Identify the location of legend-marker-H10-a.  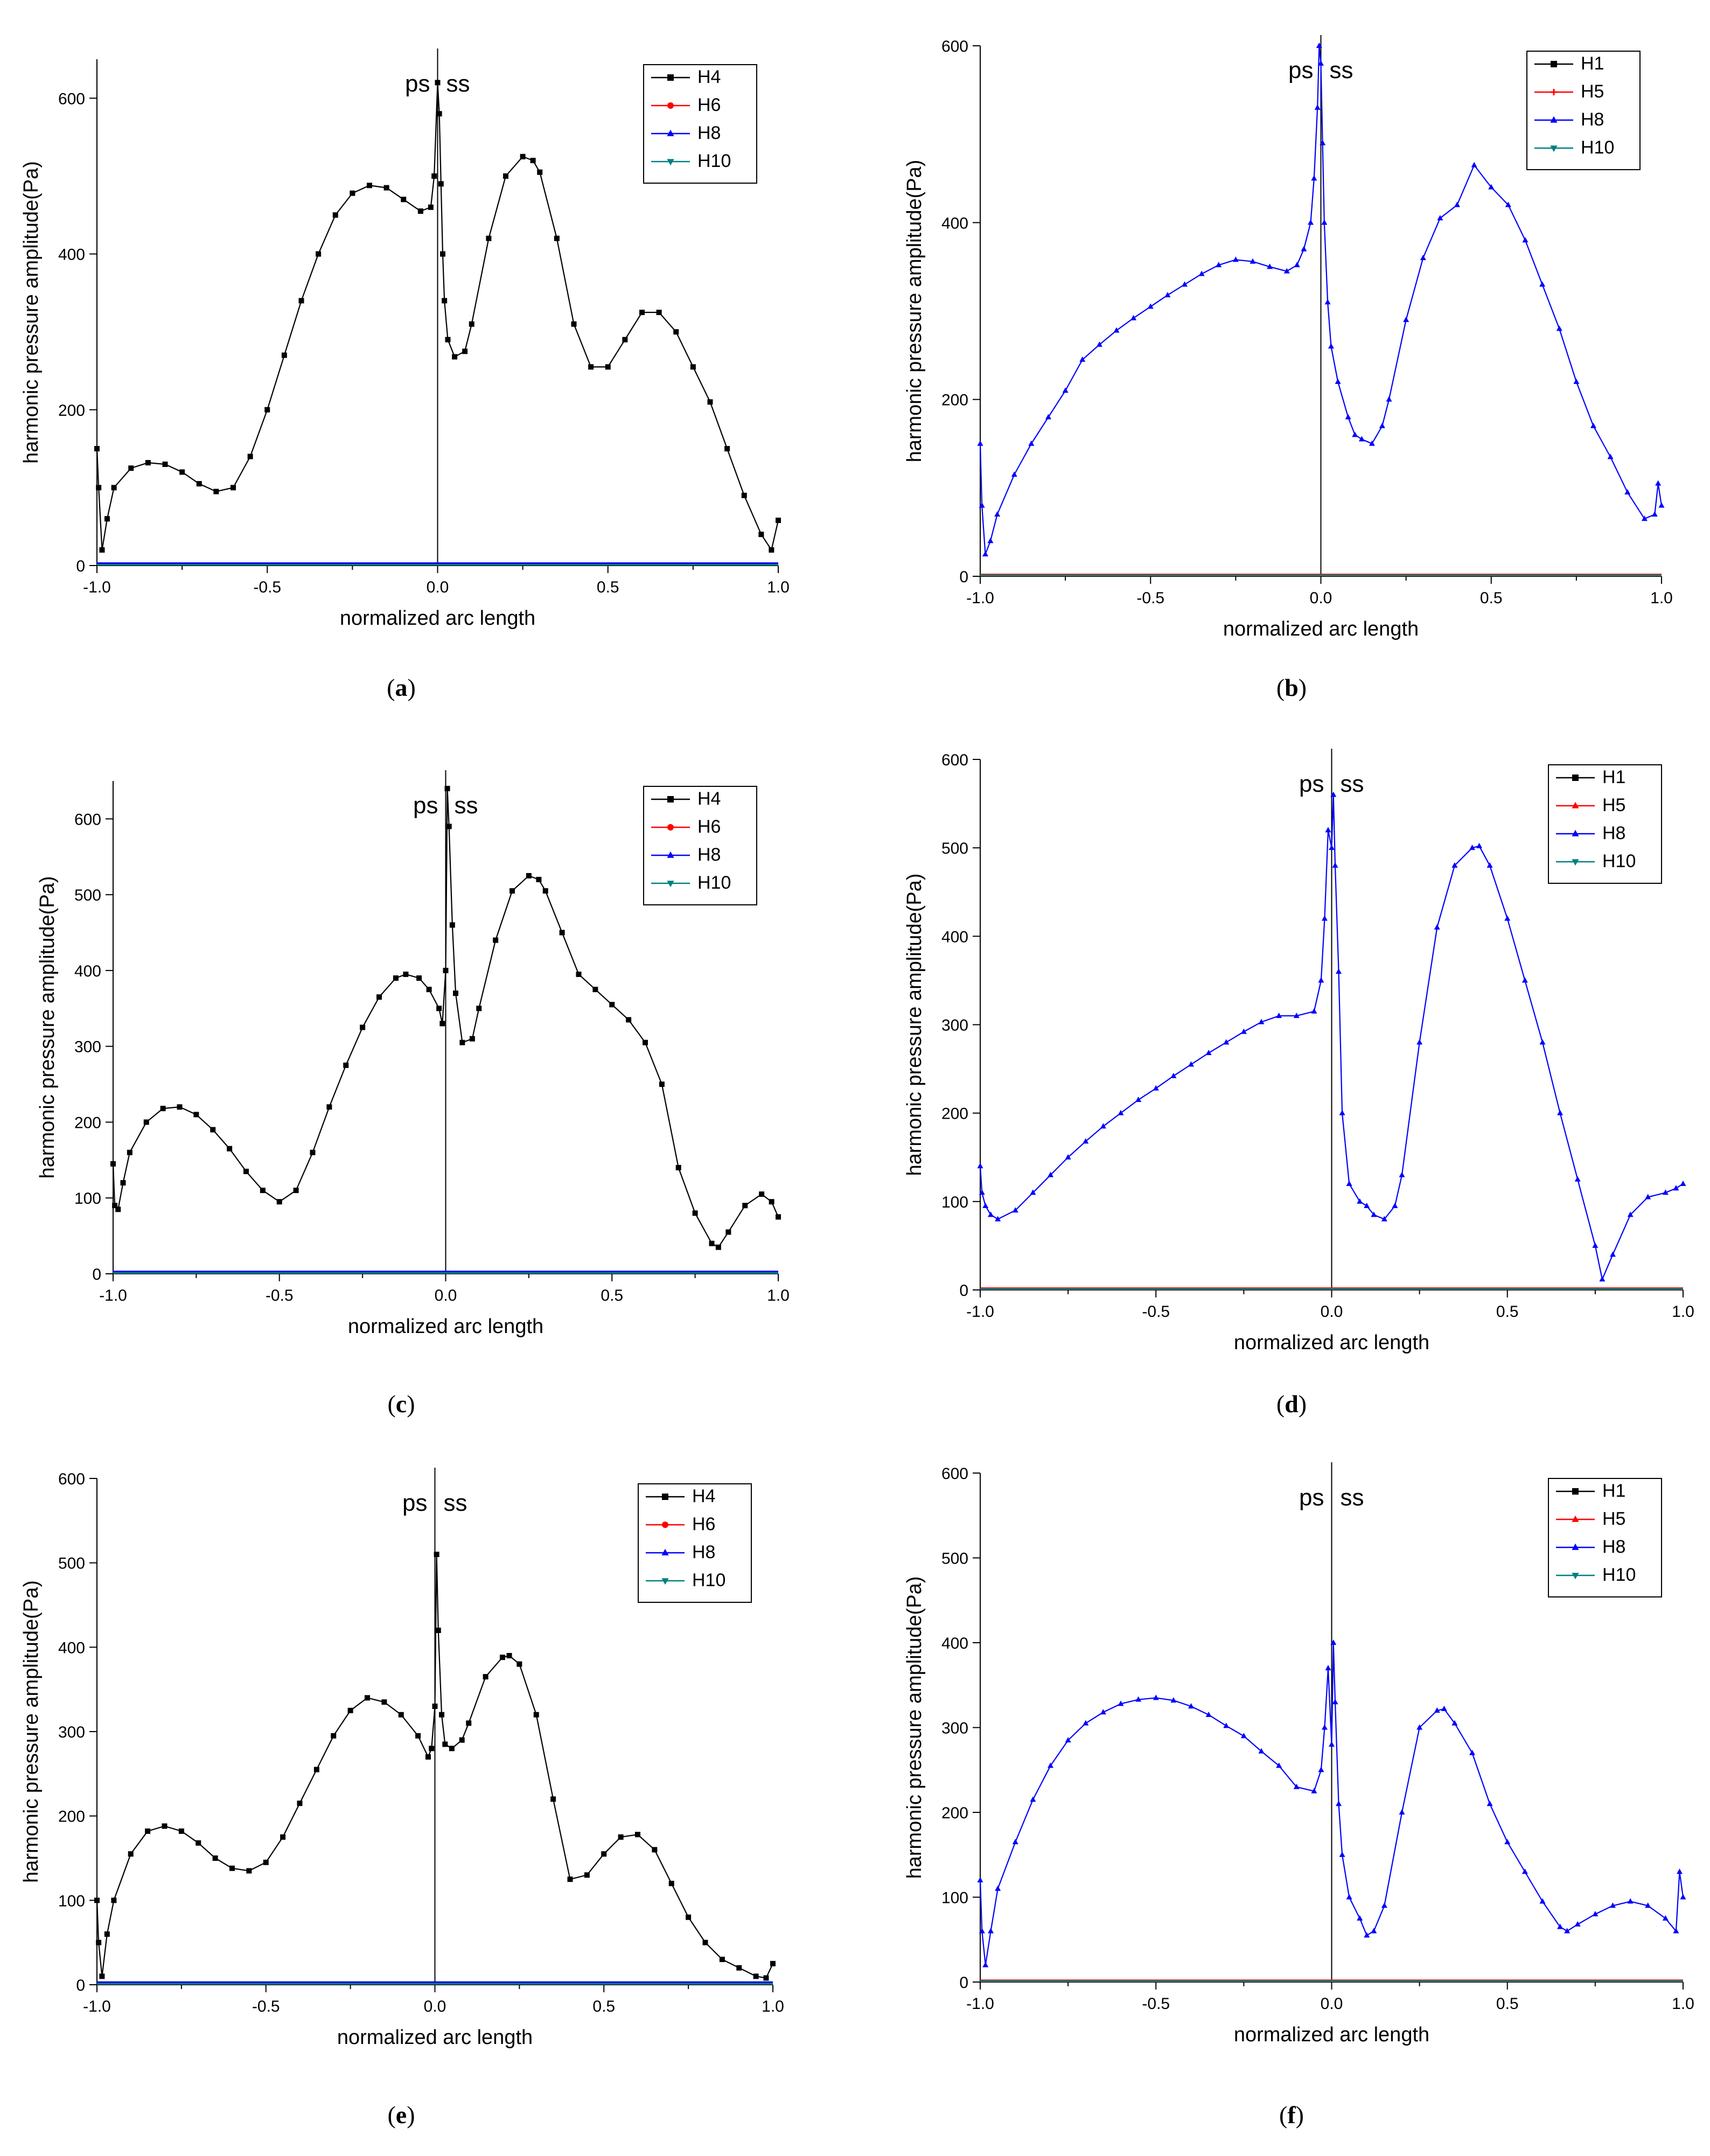
(670, 162).